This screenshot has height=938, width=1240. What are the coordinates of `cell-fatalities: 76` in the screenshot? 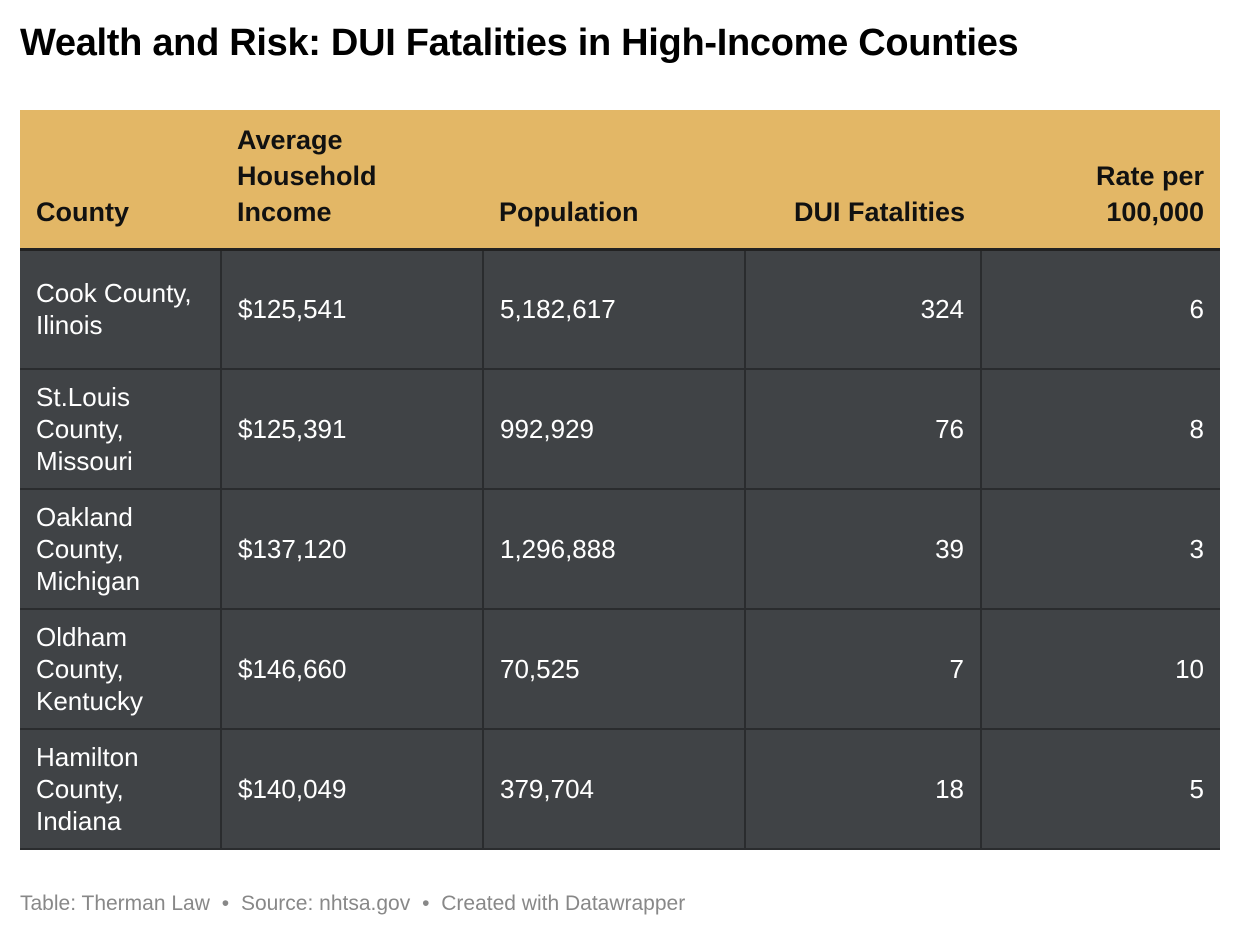 It's located at (863, 429).